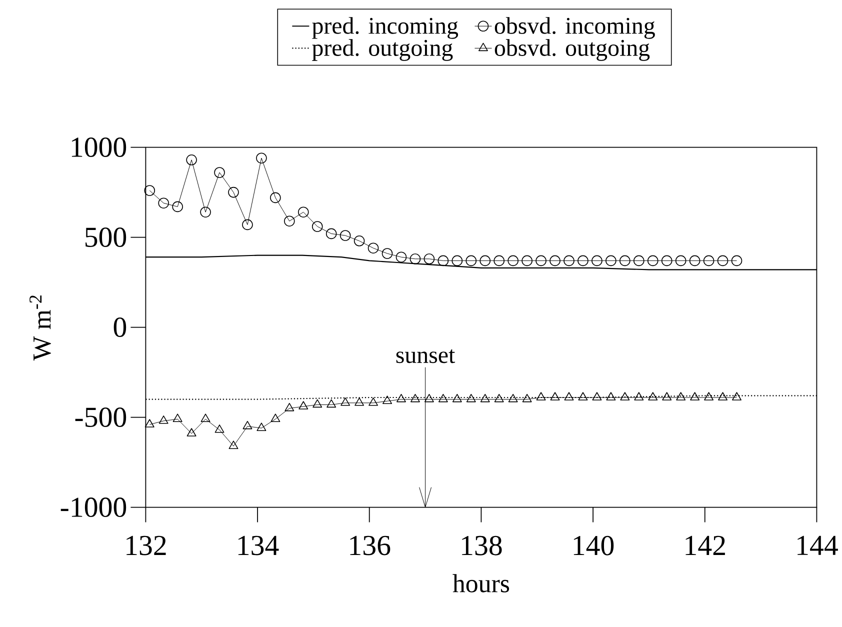 This screenshot has width=842, height=627. Describe the element at coordinates (705, 545) in the screenshot. I see `x-tick-label: 142` at that location.